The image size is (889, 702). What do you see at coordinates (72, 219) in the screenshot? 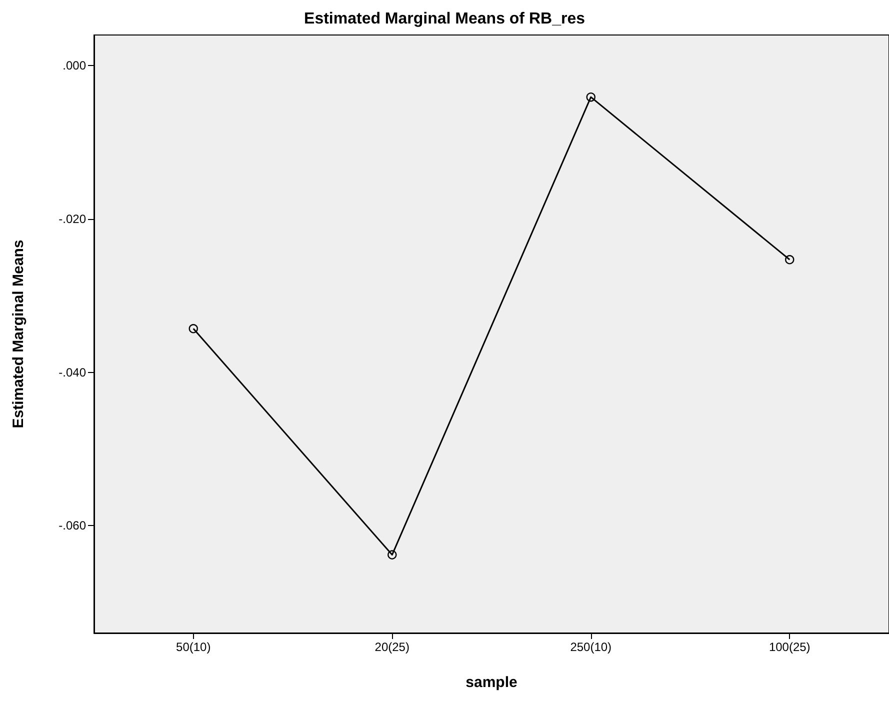
I see `y-tick-label: -.020` at bounding box center [72, 219].